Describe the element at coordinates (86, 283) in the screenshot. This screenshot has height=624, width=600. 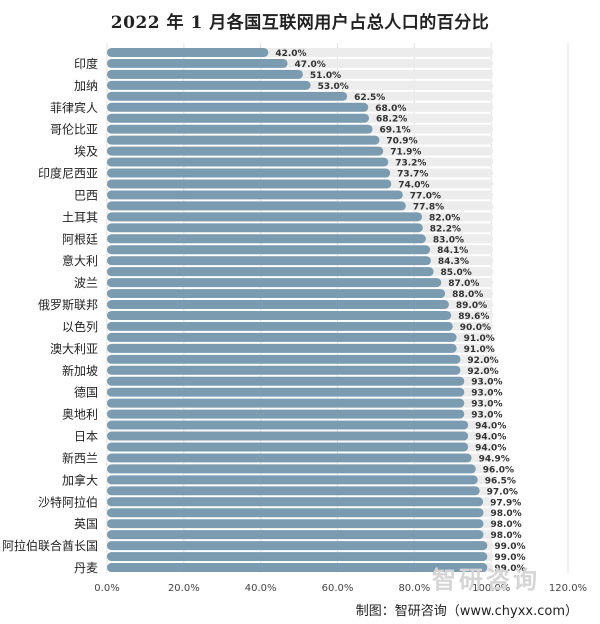
I see `category-label: 波兰` at that location.